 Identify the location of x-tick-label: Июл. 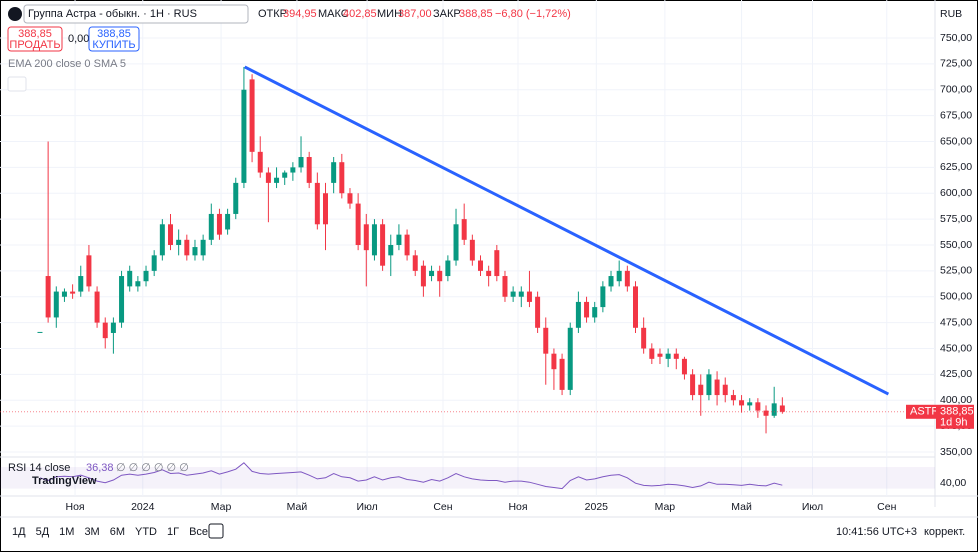
(812, 507).